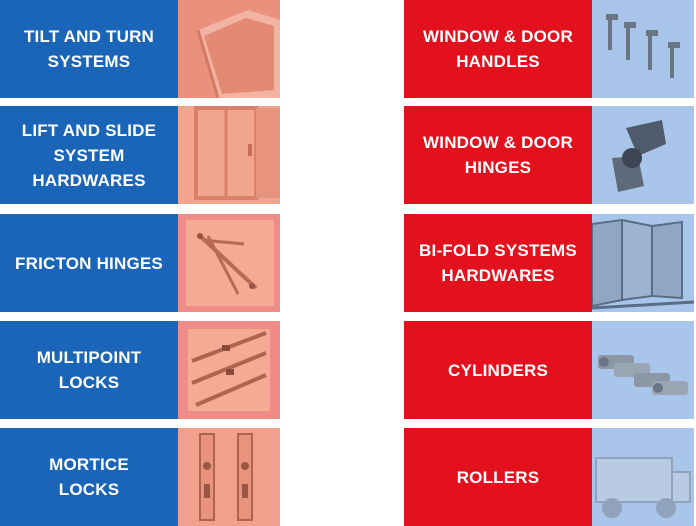 The width and height of the screenshot is (696, 526). Describe the element at coordinates (229, 477) in the screenshot. I see `mortice-lock-image` at that location.